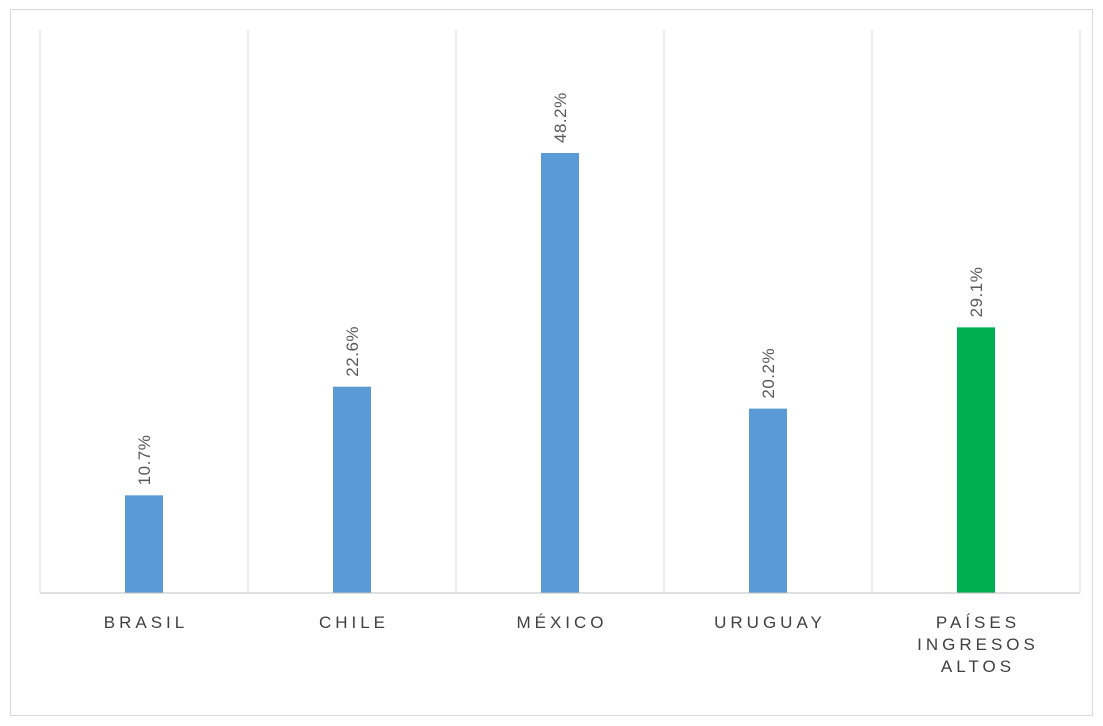 The width and height of the screenshot is (1103, 726). I want to click on category-label-line: INGRESOS, so click(978, 644).